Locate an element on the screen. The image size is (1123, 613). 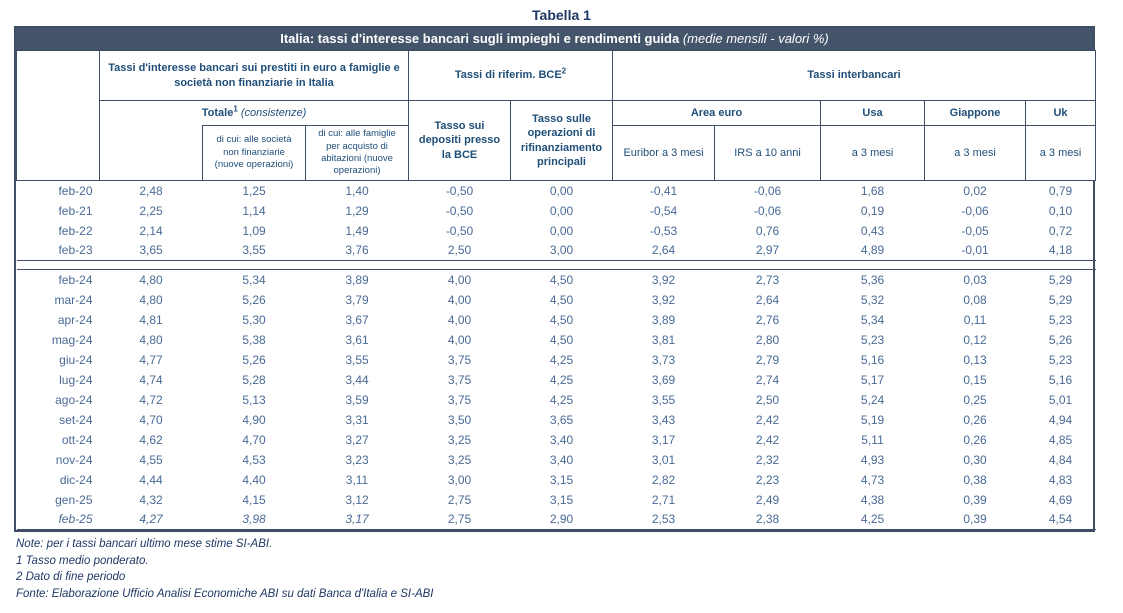
cell-value: 4,73 is located at coordinates (872, 479).